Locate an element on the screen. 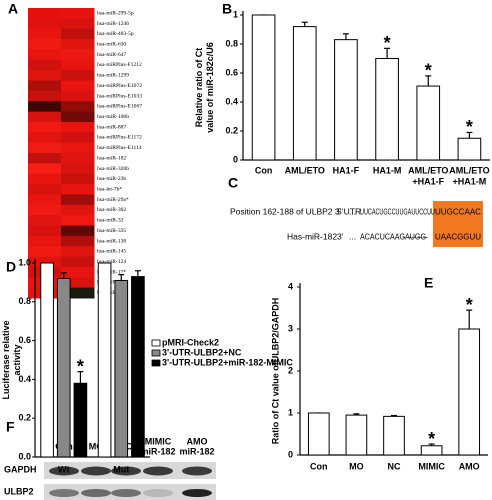 This screenshot has width=492, height=500. lane-label: MO is located at coordinates (96, 446).